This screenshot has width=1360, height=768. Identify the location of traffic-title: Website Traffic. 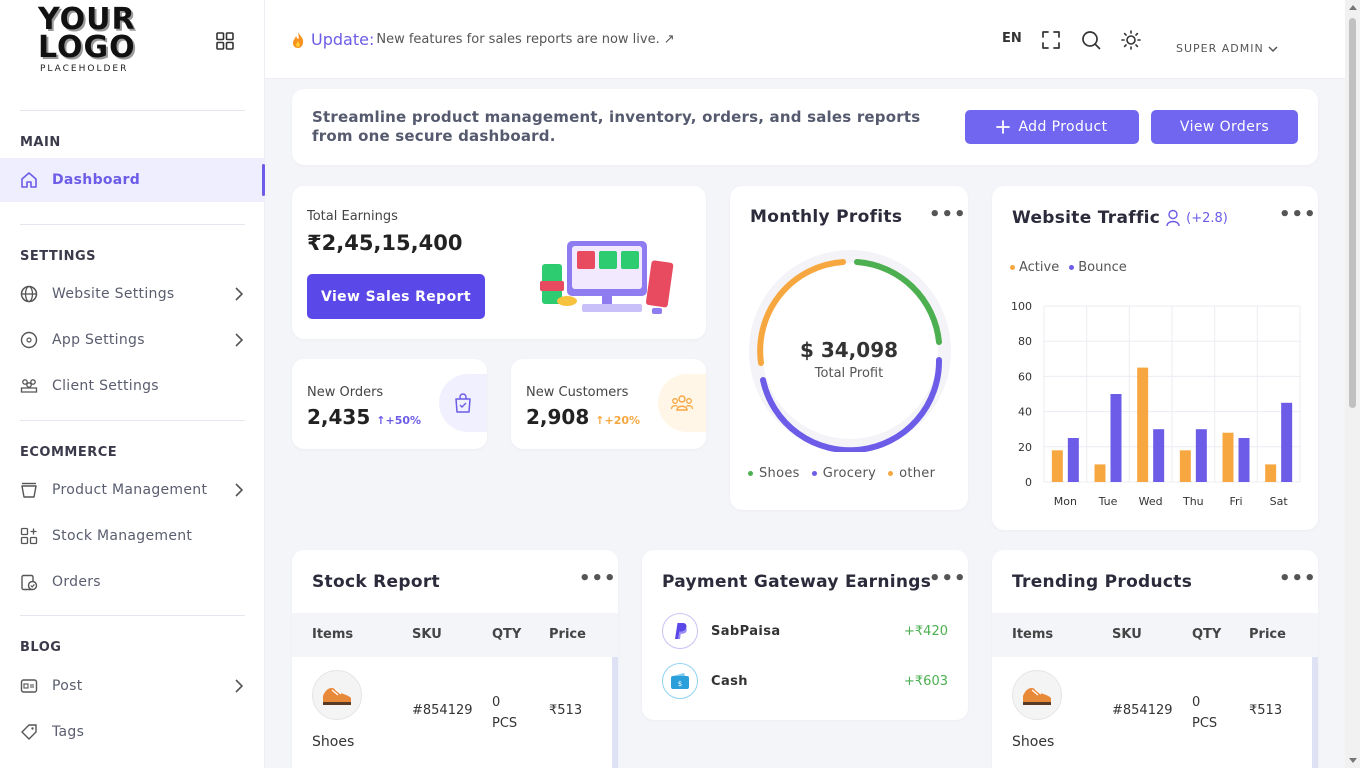
(1086, 218).